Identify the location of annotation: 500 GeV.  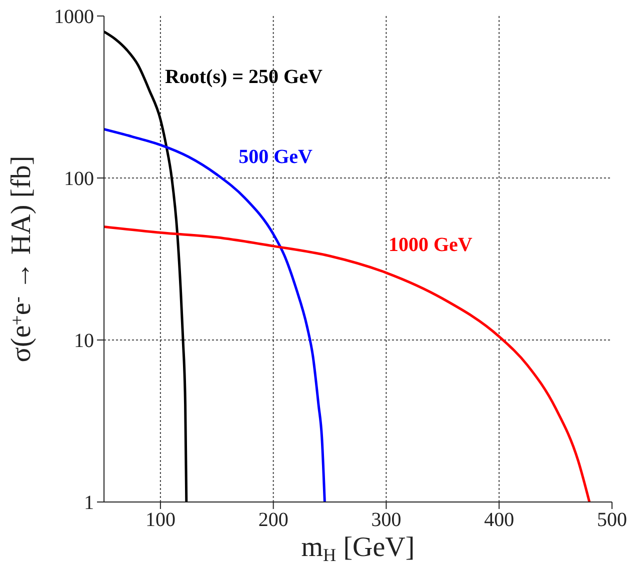
(275, 157).